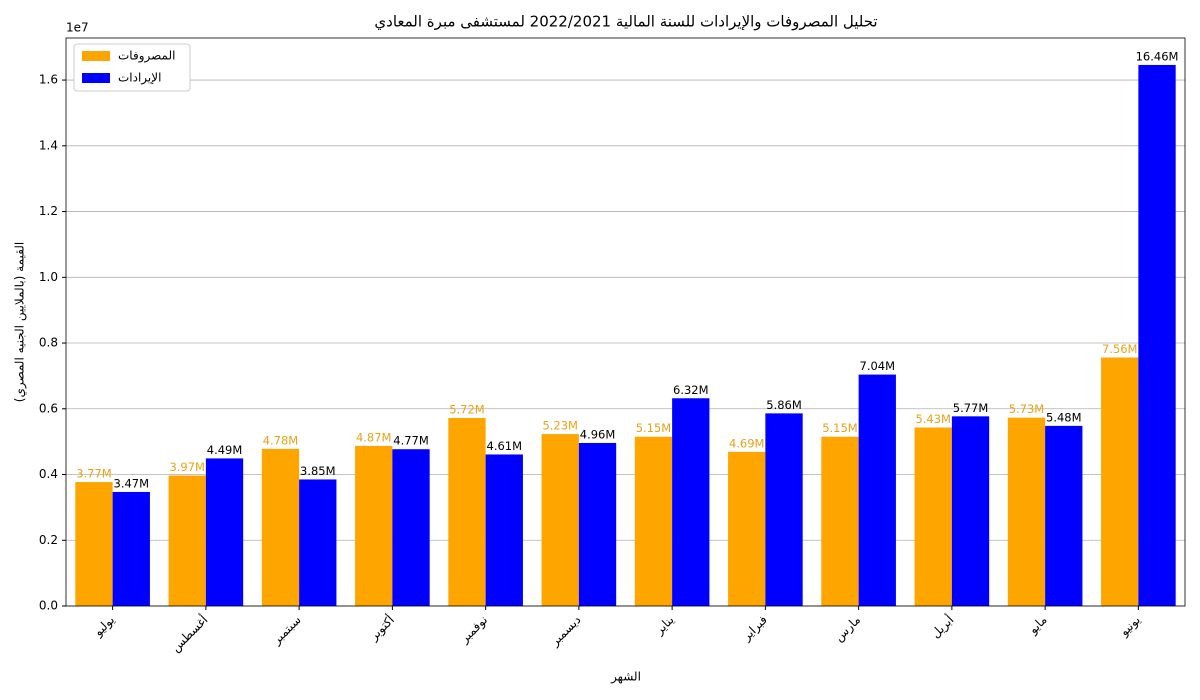 The height and width of the screenshot is (700, 1200). I want to click on value-label: 5.23M, so click(560, 426).